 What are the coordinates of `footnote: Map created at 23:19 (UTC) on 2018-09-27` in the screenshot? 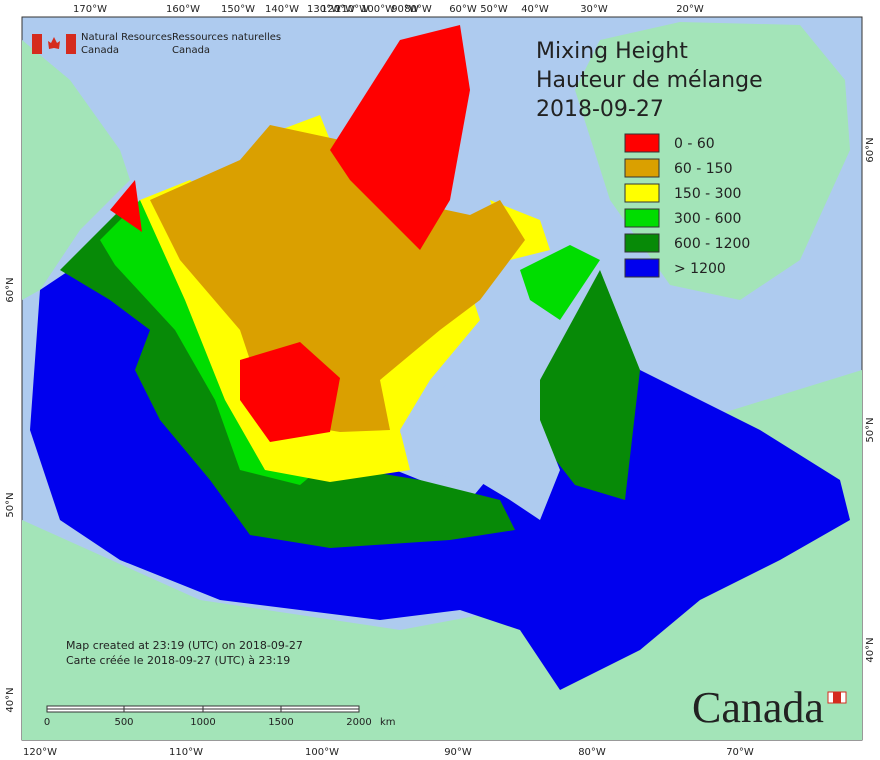 It's located at (184, 645).